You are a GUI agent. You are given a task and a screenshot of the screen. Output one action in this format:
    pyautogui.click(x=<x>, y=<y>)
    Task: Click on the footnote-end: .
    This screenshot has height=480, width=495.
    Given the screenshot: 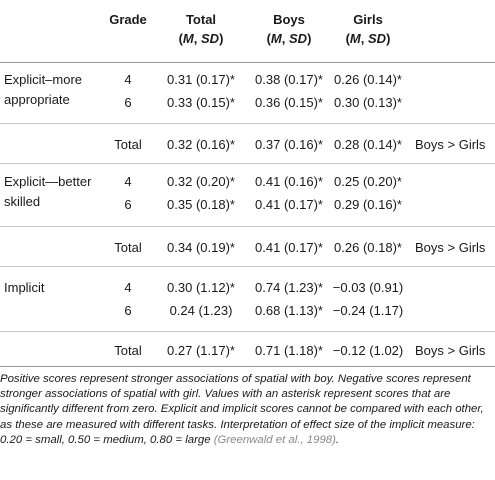 What is the action you would take?
    pyautogui.click(x=337, y=439)
    